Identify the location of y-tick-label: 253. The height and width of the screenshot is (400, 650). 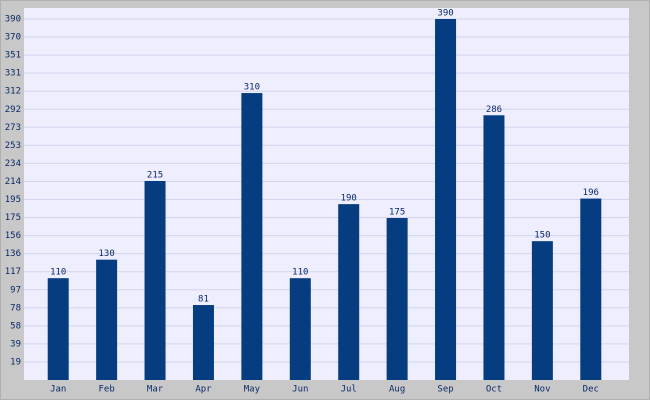
(13, 146).